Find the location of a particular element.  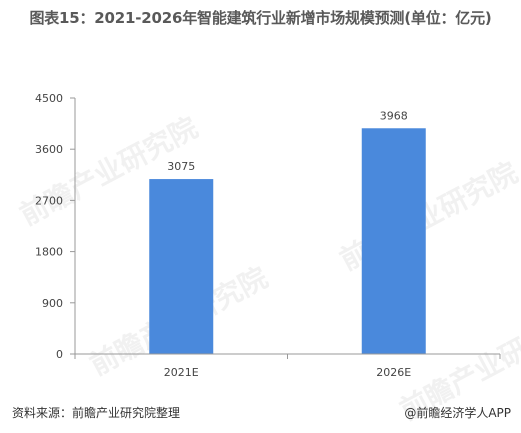

x-axis: 2021E 2026E is located at coordinates (287, 366).